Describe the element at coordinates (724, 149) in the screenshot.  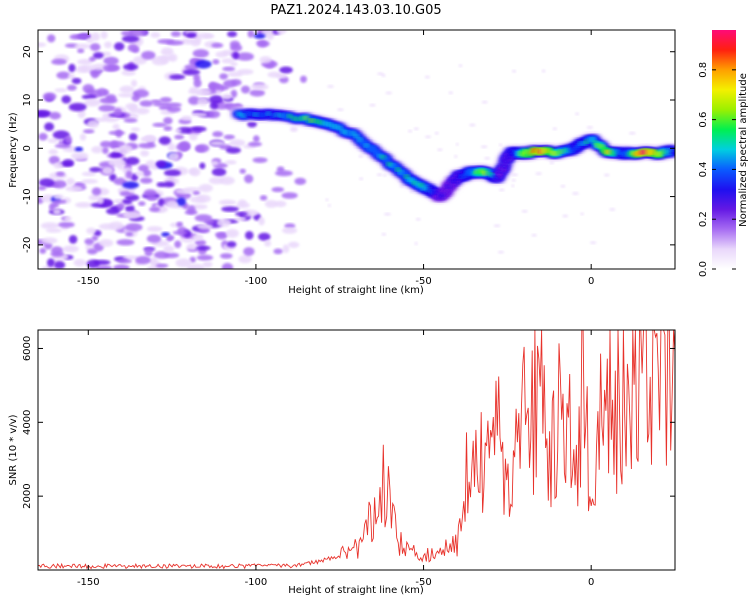
I see `colorbar-gradient` at that location.